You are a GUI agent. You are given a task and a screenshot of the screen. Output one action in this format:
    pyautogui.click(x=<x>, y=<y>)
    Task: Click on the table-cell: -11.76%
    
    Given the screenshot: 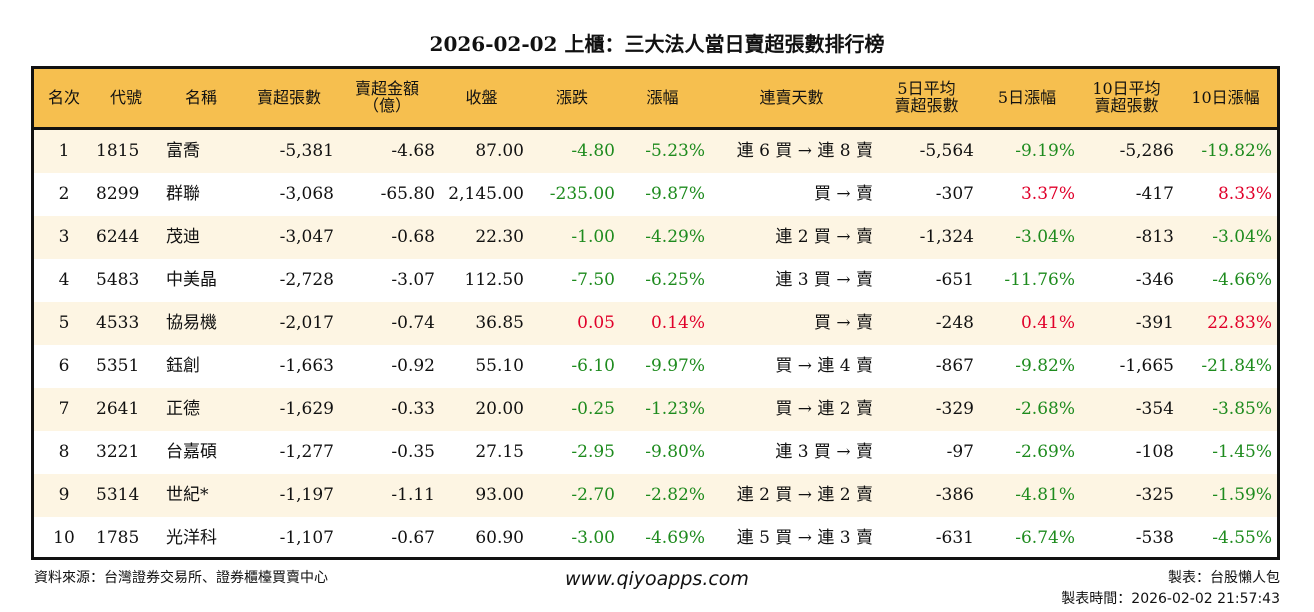 What is the action you would take?
    pyautogui.click(x=1039, y=279)
    